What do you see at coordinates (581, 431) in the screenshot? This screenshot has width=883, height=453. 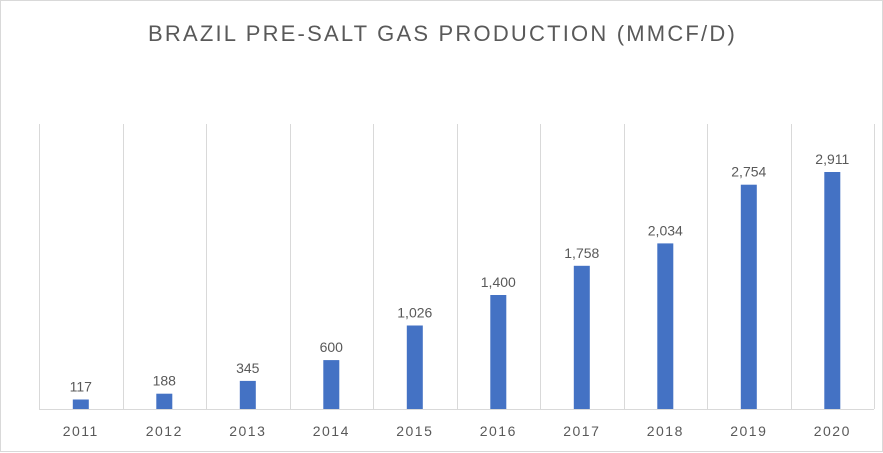 I see `category-label: 2017` at bounding box center [581, 431].